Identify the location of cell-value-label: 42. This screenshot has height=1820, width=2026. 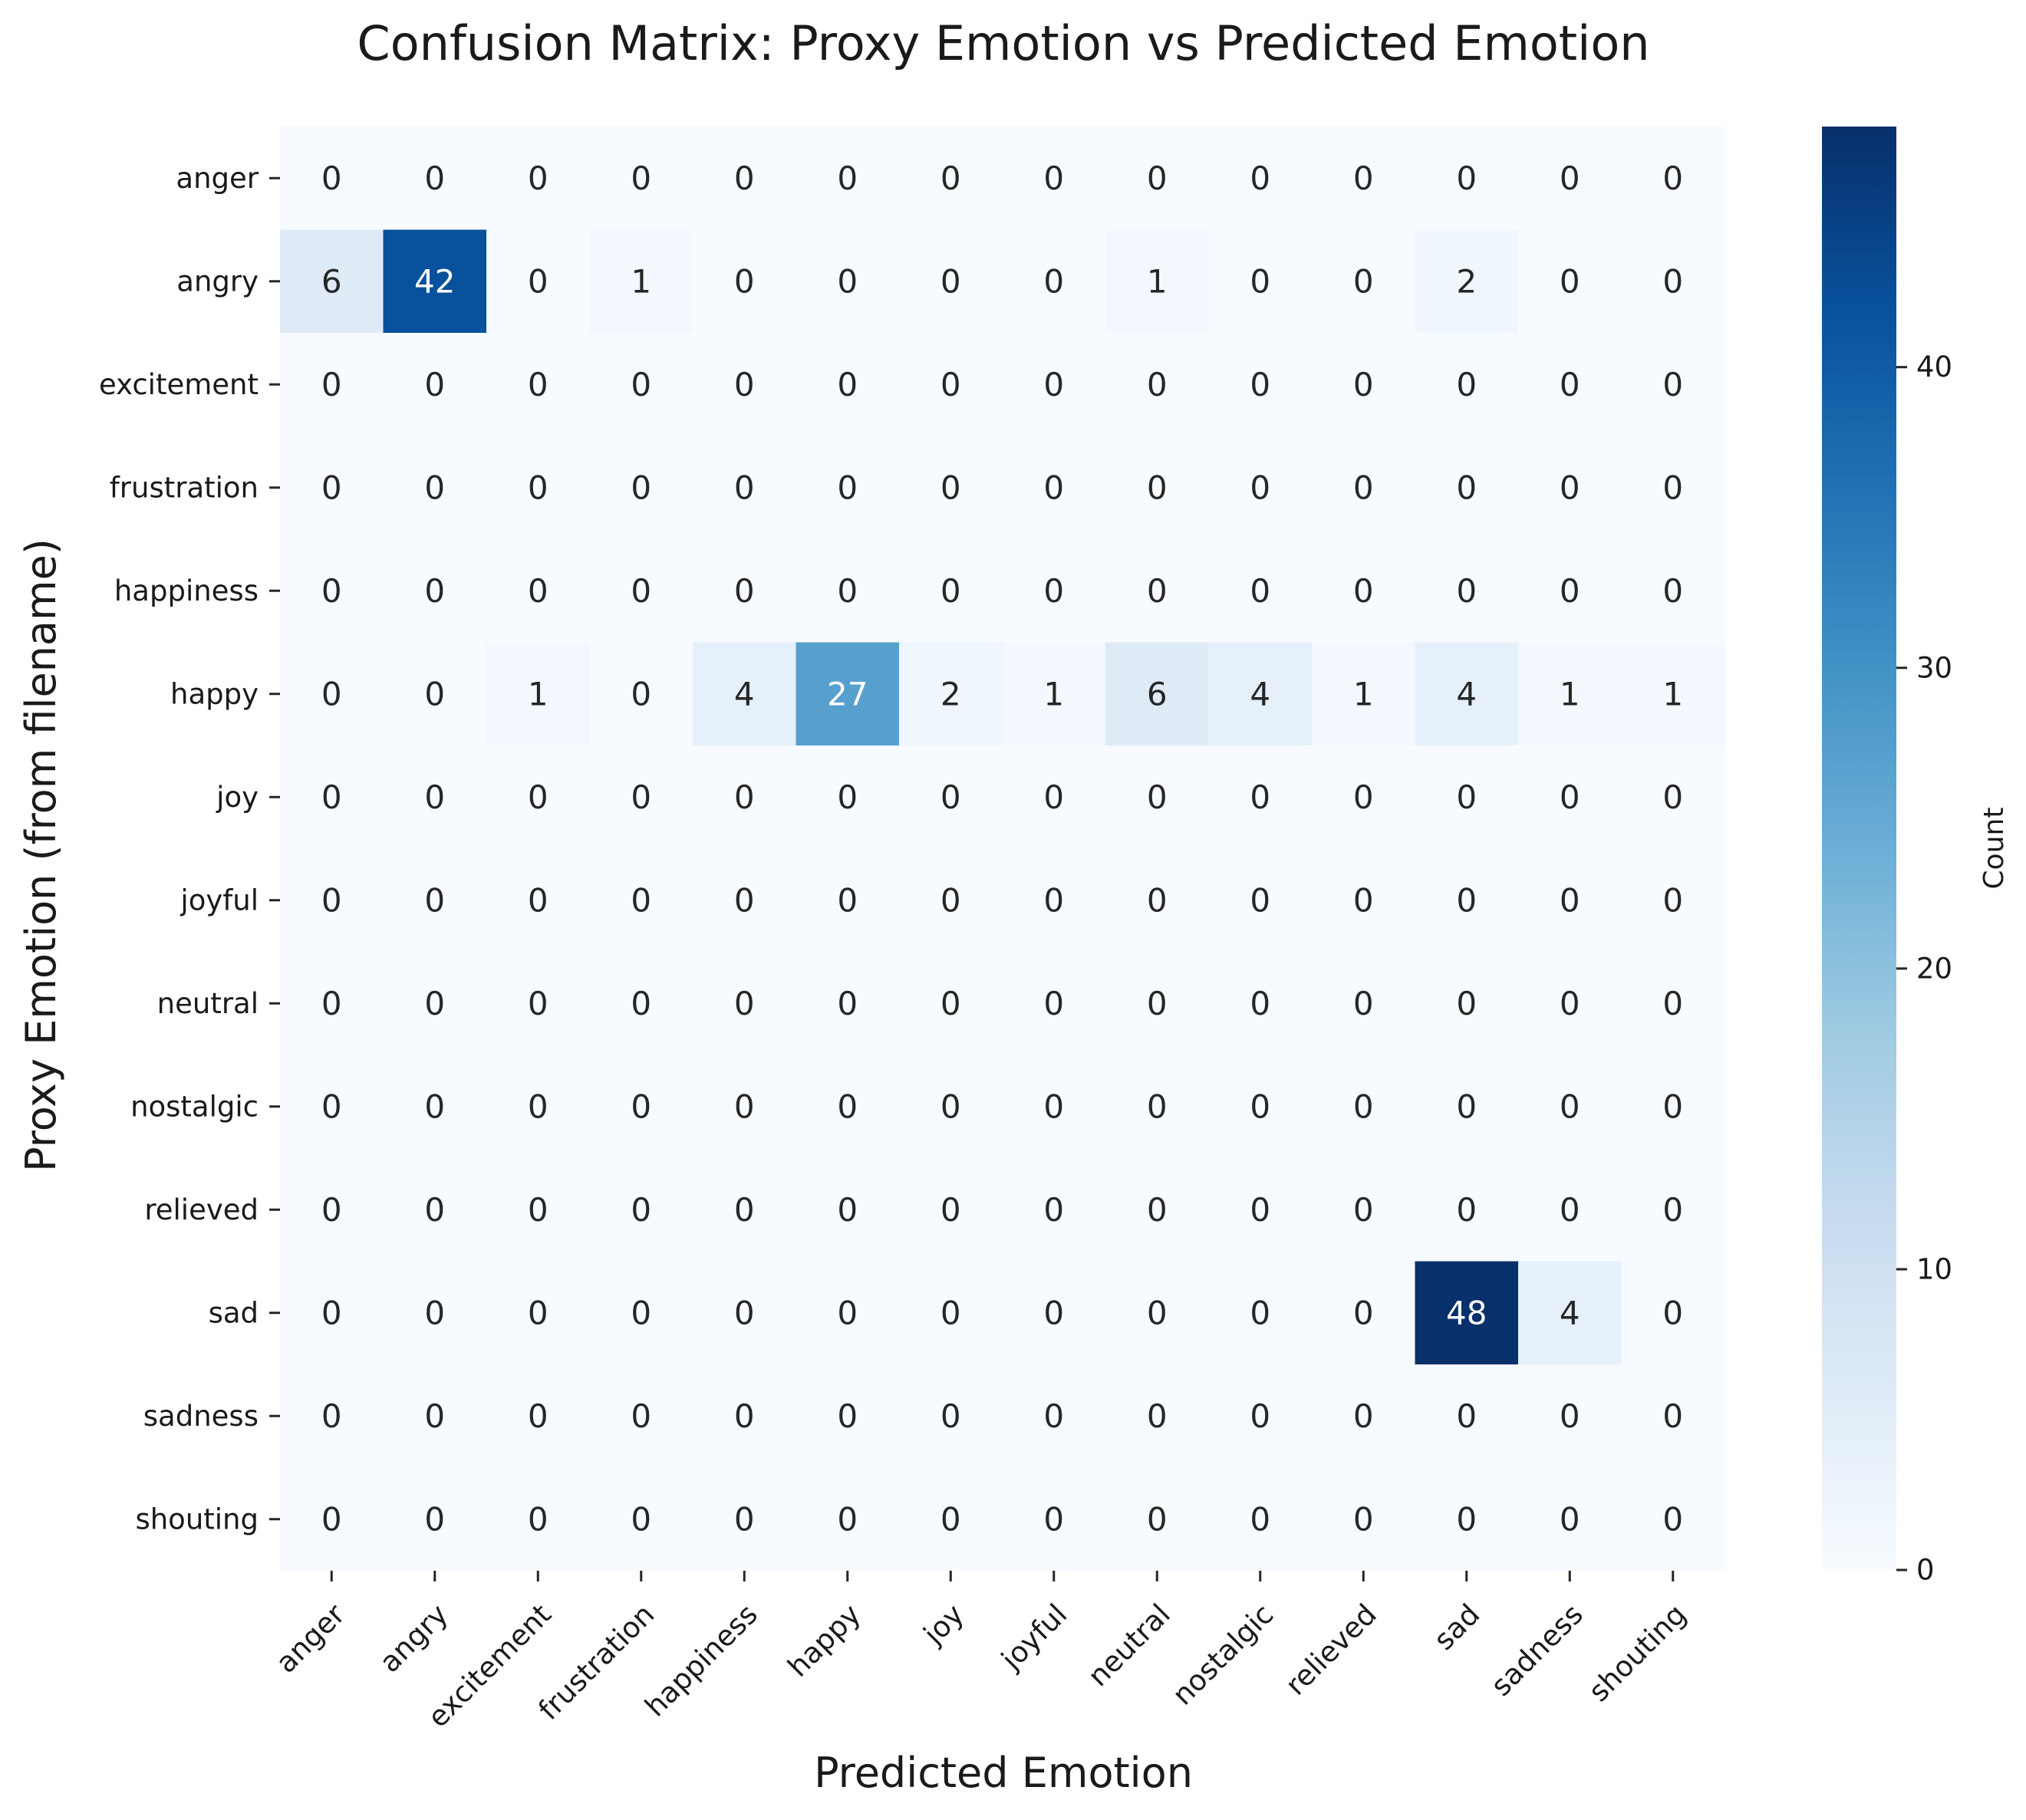
(435, 281).